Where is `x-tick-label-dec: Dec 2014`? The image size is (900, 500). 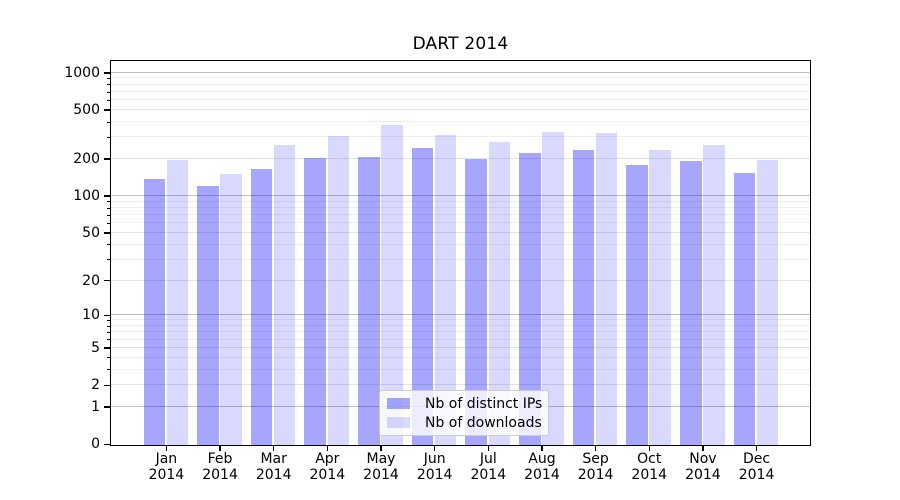 x-tick-label-dec: Dec 2014 is located at coordinates (757, 467).